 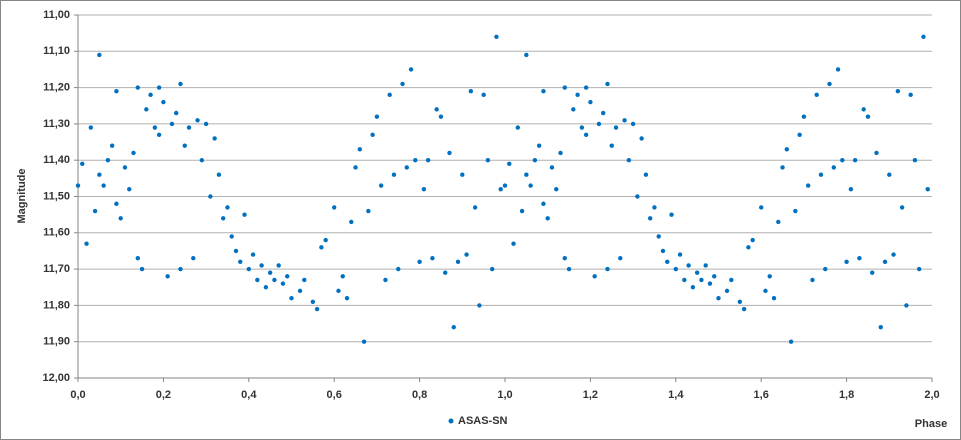 I want to click on y-tick-label: 11,60, so click(x=56, y=233).